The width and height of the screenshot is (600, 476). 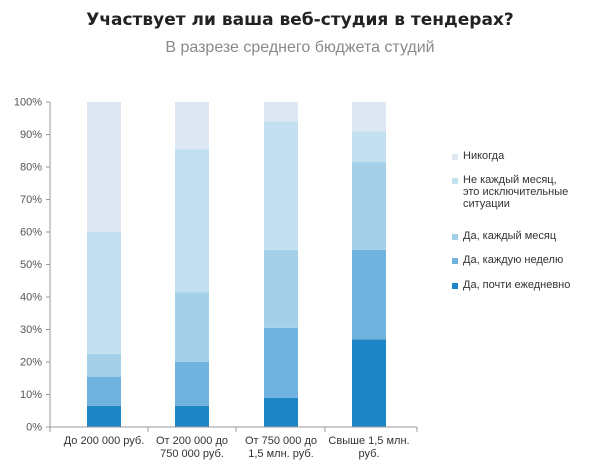 What do you see at coordinates (484, 156) in the screenshot?
I see `legend-label: Никогда` at bounding box center [484, 156].